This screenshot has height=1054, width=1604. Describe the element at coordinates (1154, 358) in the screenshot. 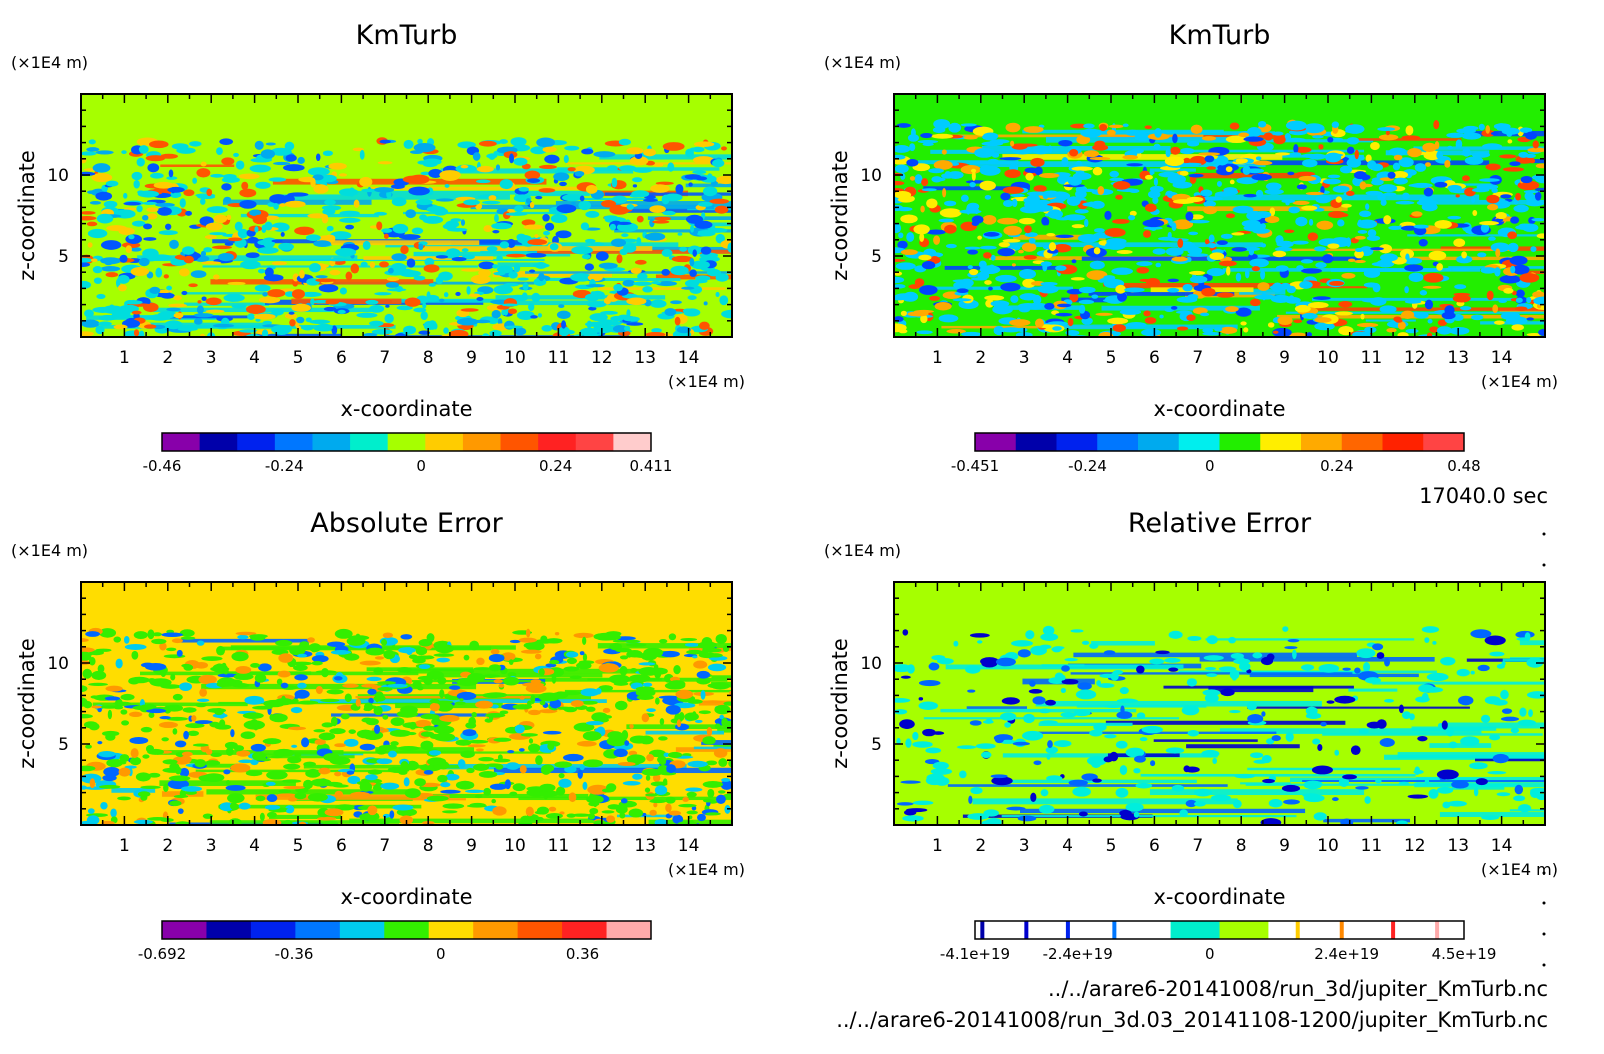

I see `x-tick-label: 6` at that location.